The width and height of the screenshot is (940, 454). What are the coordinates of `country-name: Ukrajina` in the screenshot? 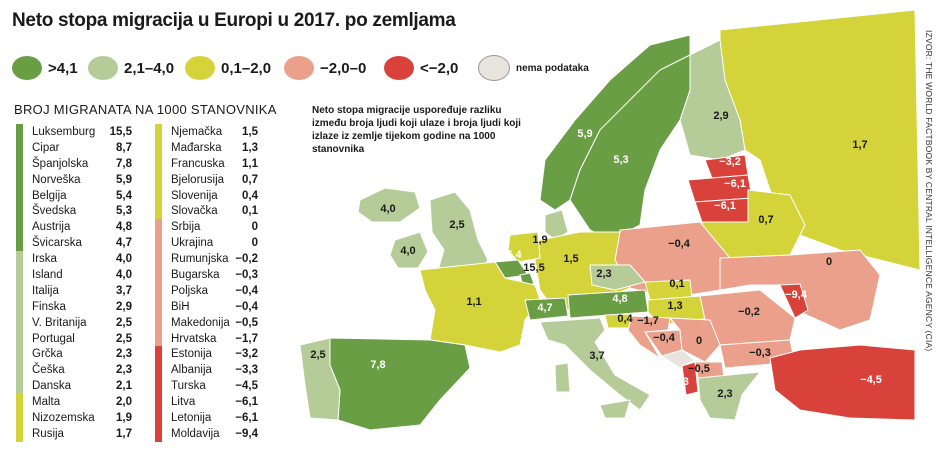 It's located at (192, 243).